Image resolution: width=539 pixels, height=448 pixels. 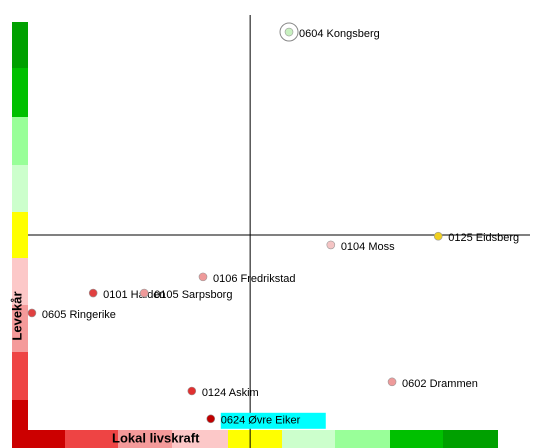 What do you see at coordinates (79, 315) in the screenshot?
I see `point-label: 0605 Ringerike` at bounding box center [79, 315].